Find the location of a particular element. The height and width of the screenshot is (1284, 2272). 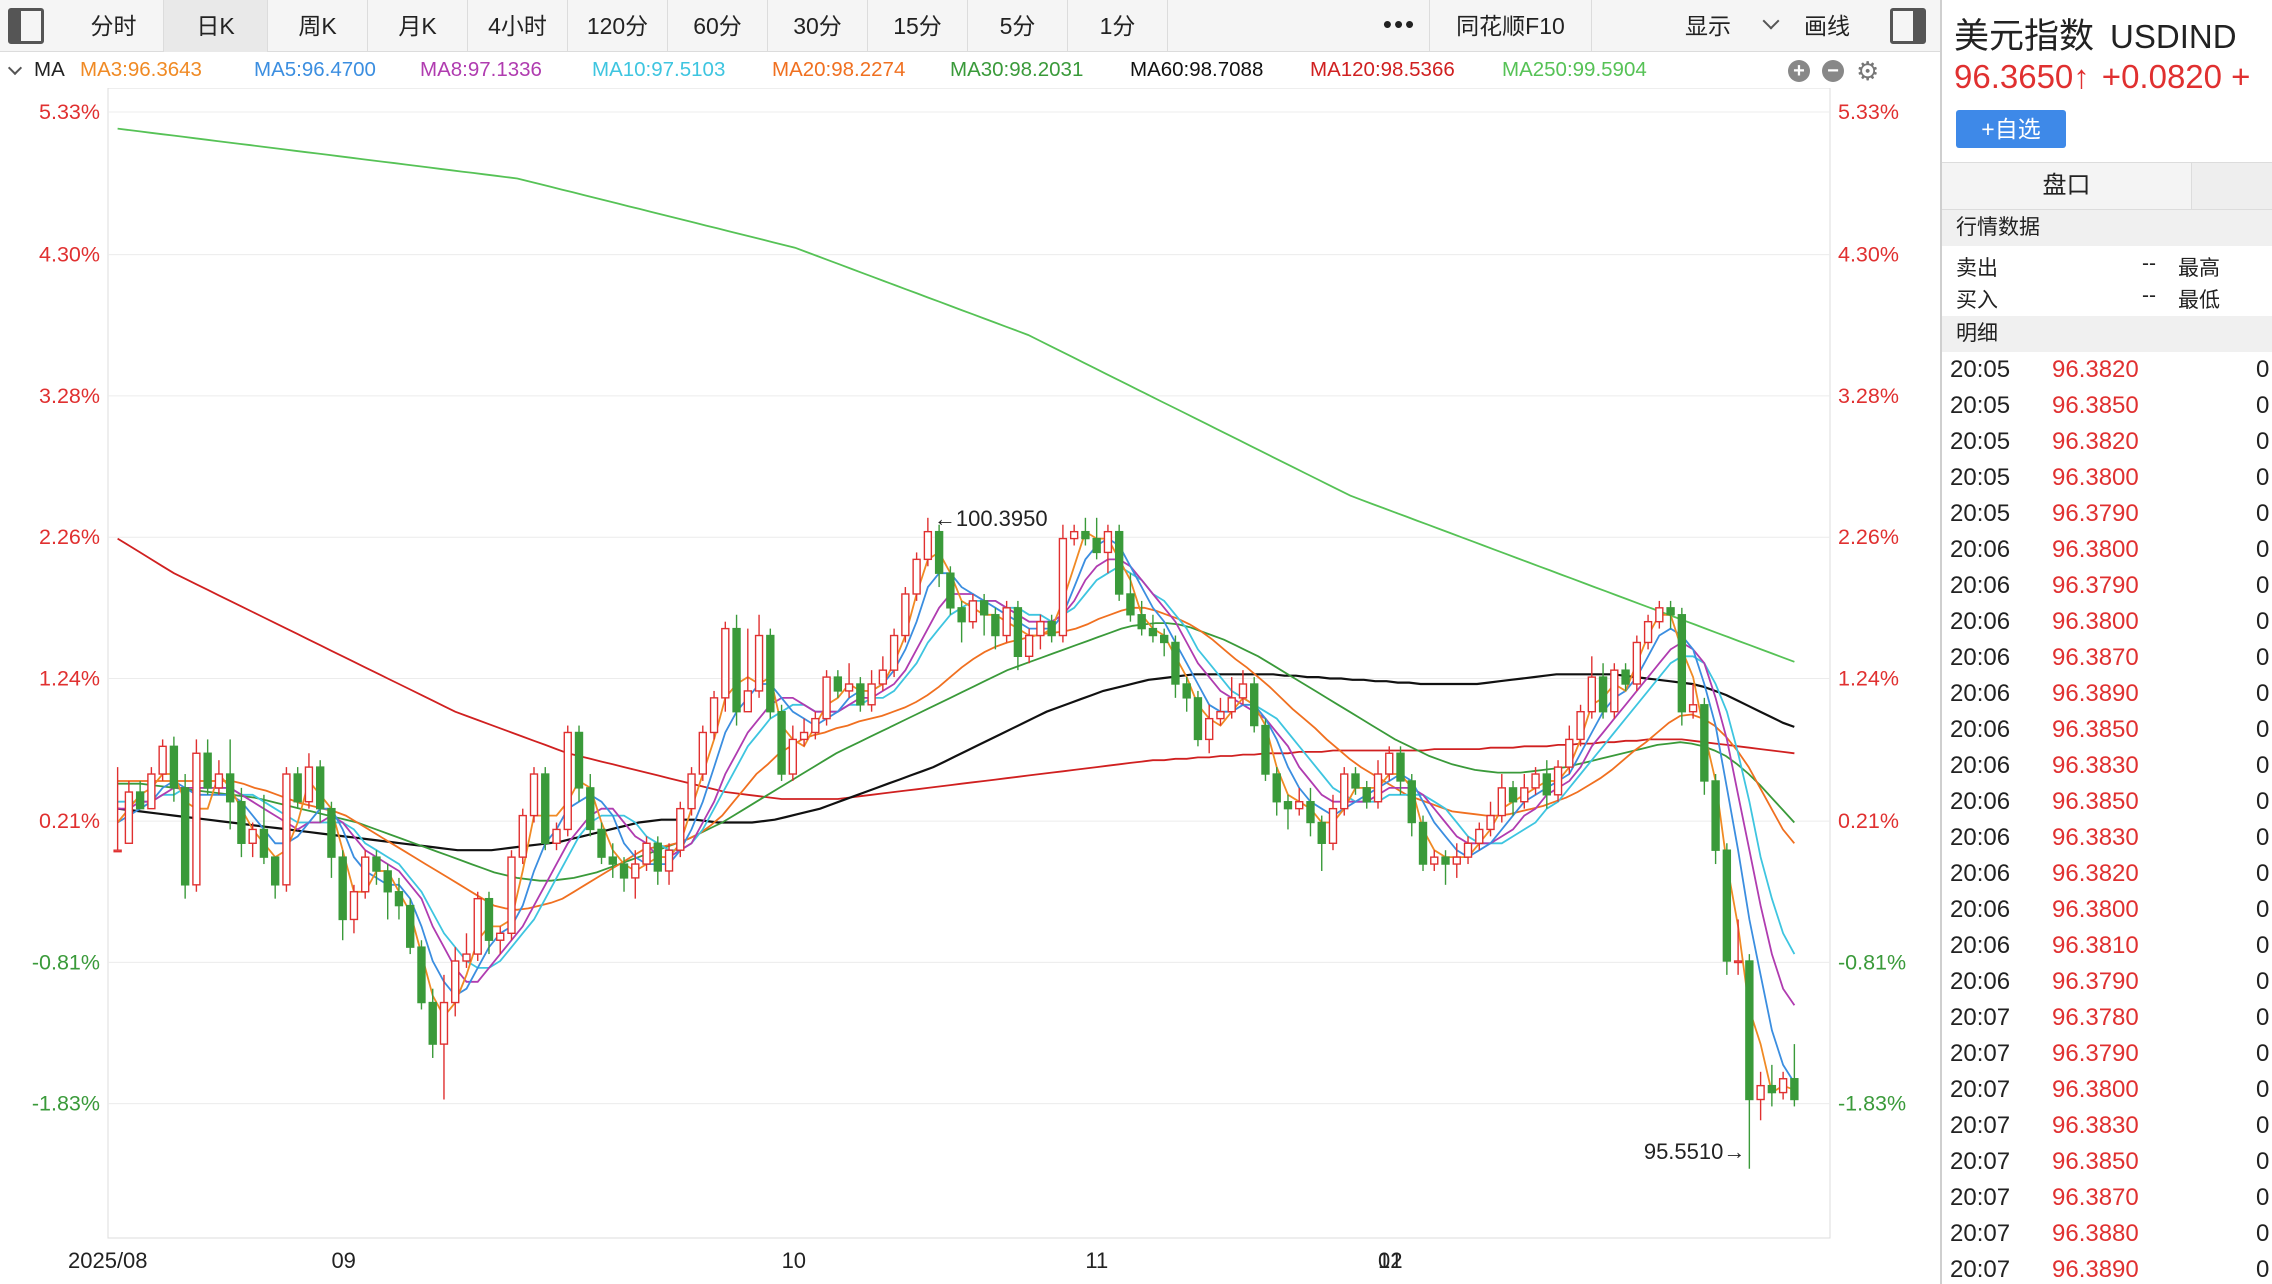

tab-30-min: 30分 is located at coordinates (818, 26).